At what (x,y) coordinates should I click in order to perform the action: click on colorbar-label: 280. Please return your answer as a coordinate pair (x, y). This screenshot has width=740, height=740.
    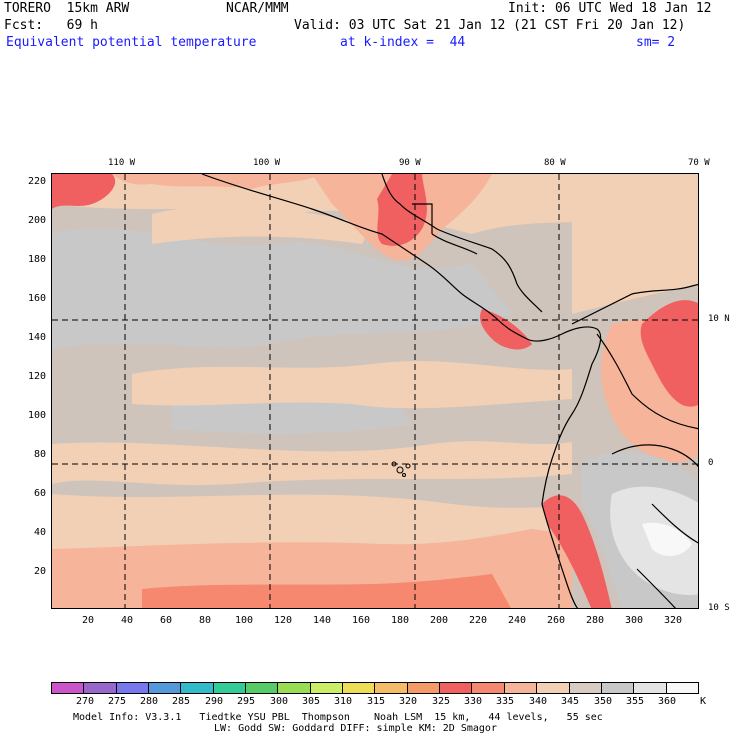
    Looking at the image, I should click on (149, 701).